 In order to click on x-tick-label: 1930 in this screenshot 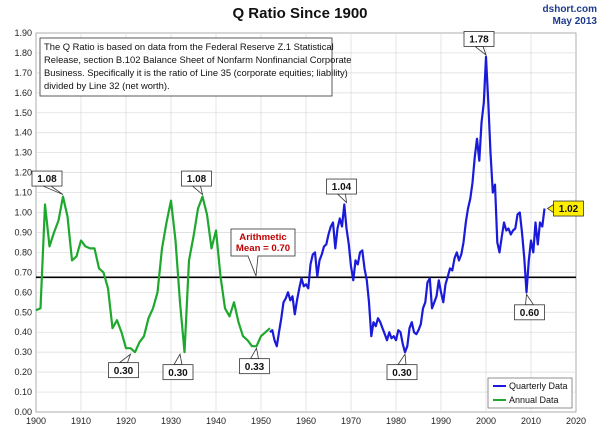, I will do `click(171, 421)`.